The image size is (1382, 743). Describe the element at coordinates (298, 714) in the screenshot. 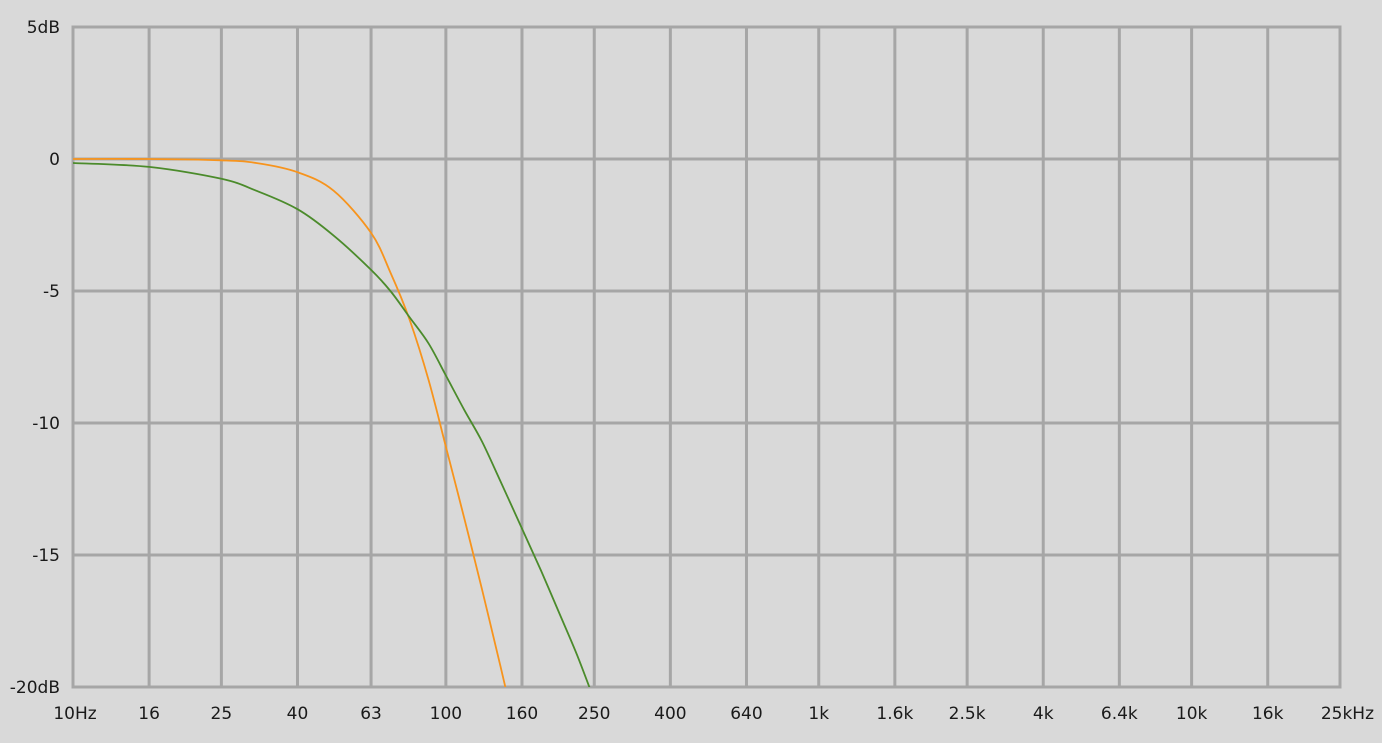

I see `x-tick-label: 40` at that location.